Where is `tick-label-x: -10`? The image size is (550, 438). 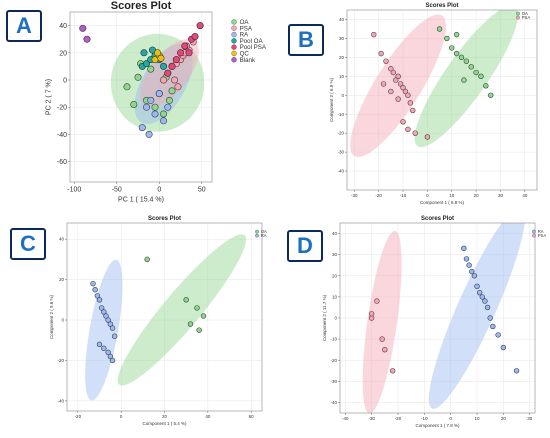
tick-label-x: -10 is located at coordinates (424, 418).